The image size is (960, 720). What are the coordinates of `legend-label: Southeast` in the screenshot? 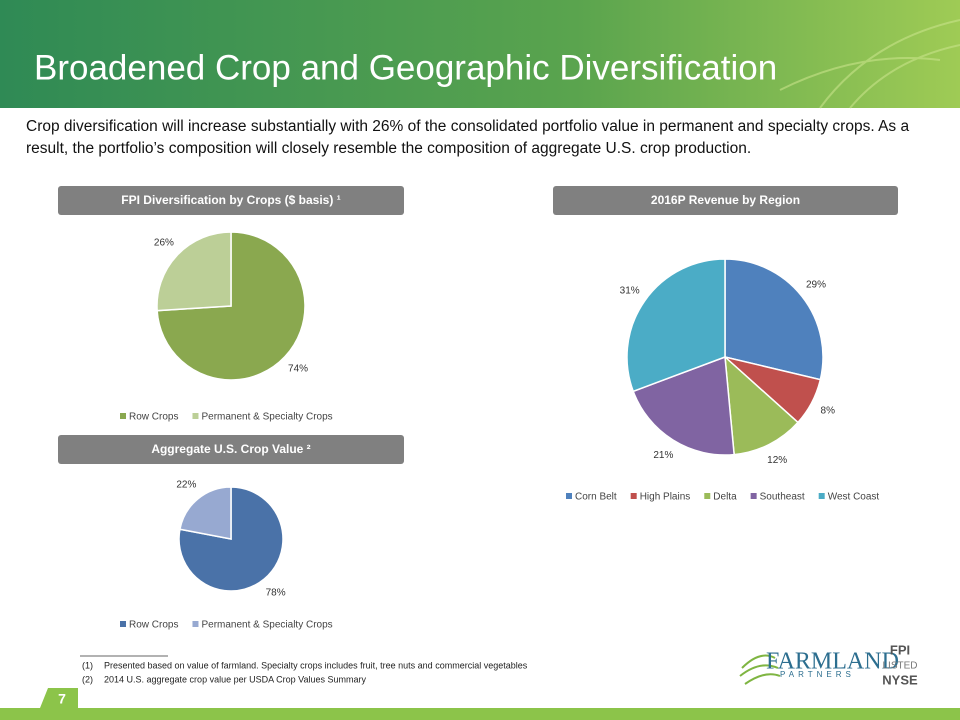 It's located at (782, 497).